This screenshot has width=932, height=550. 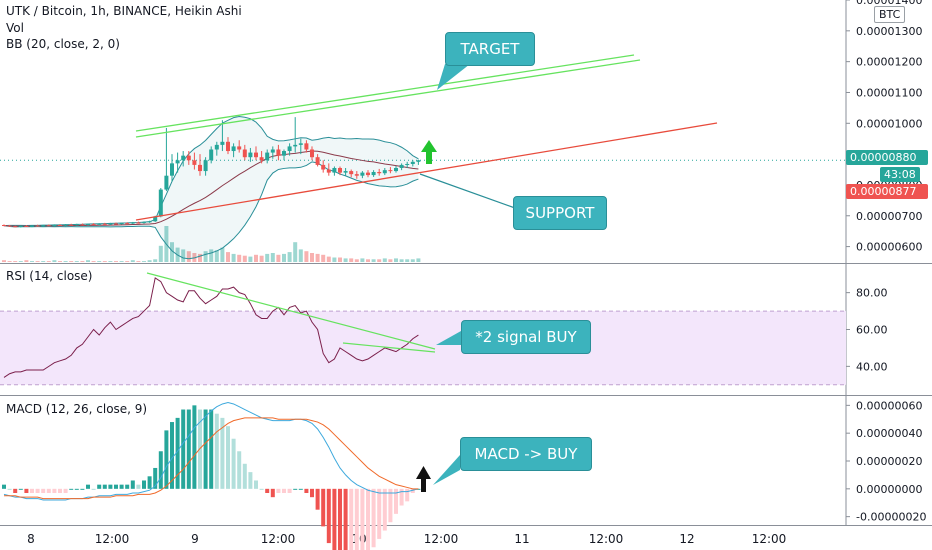 I want to click on support-callout: SUPPORT, so click(x=560, y=213).